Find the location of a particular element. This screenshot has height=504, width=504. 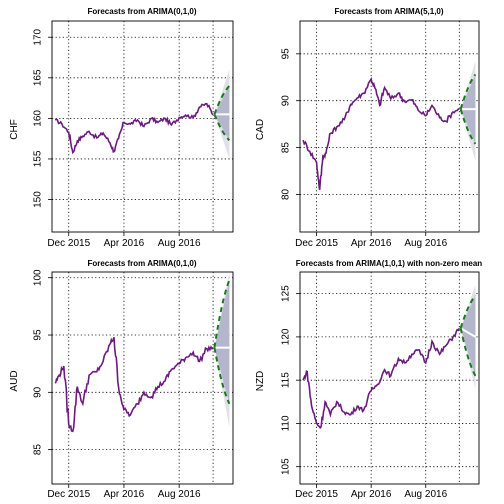

y-tick-label: 110 is located at coordinates (286, 423).